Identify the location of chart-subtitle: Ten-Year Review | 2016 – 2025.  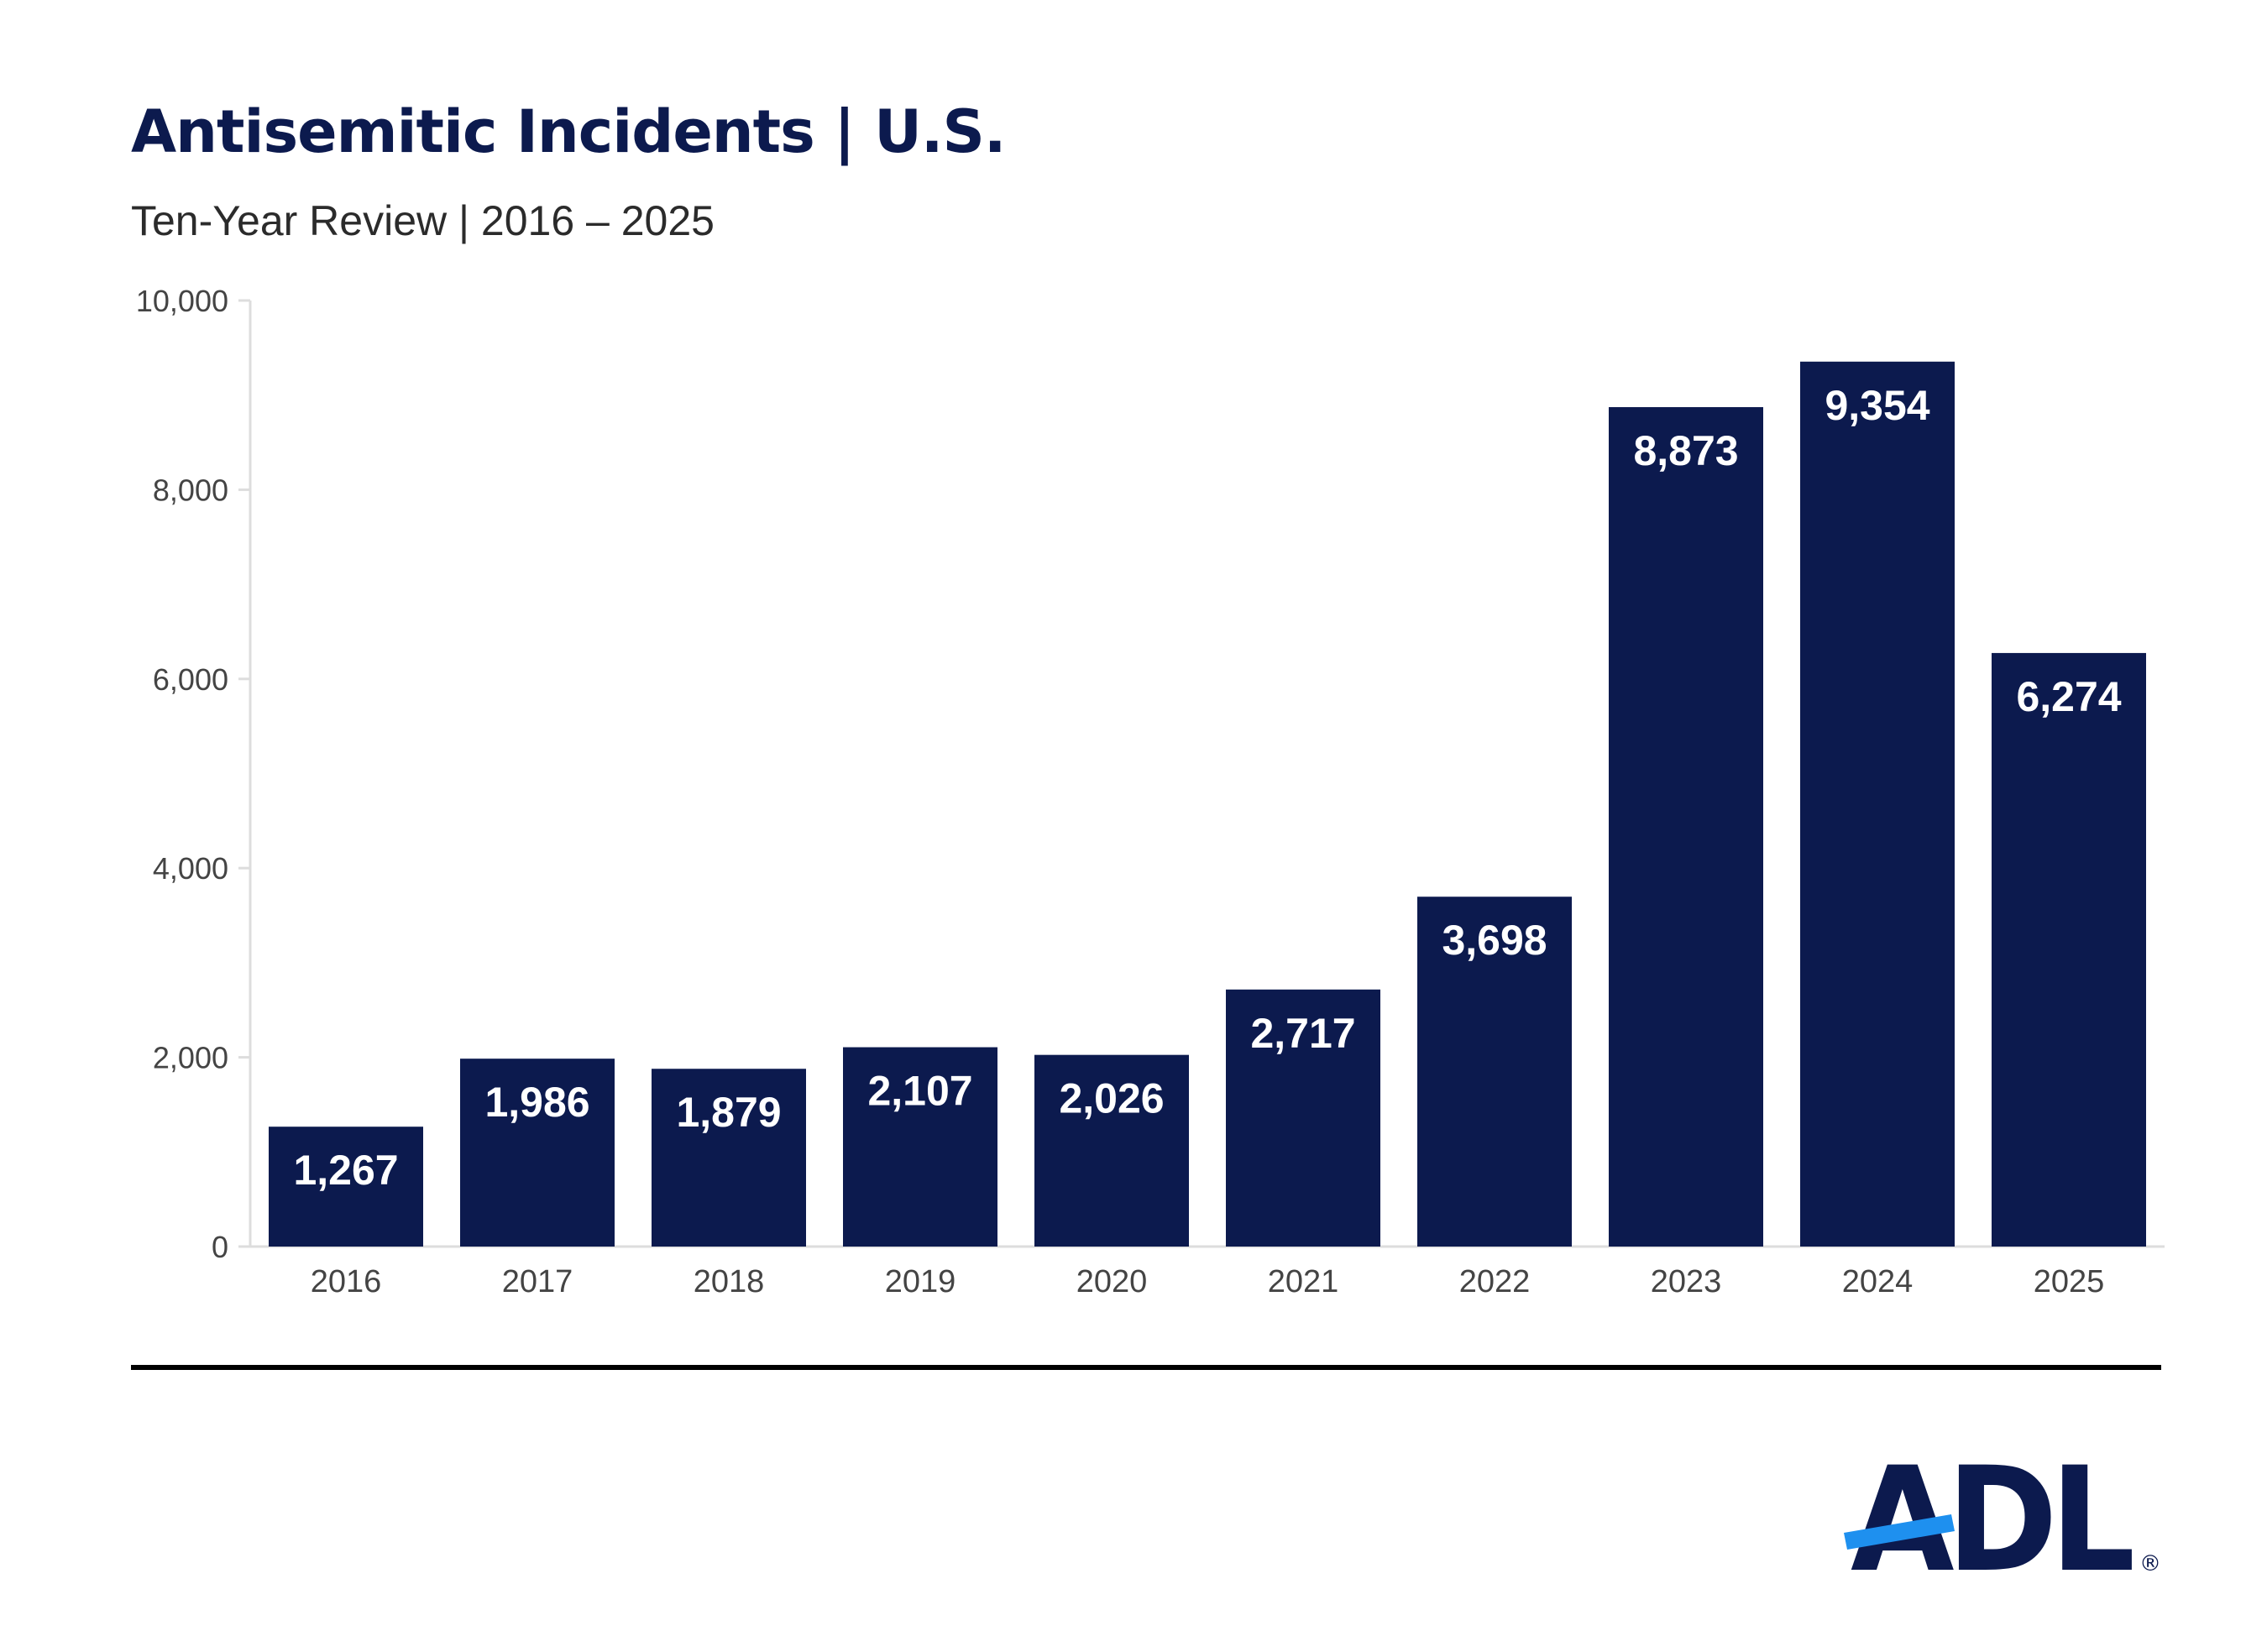
(423, 220).